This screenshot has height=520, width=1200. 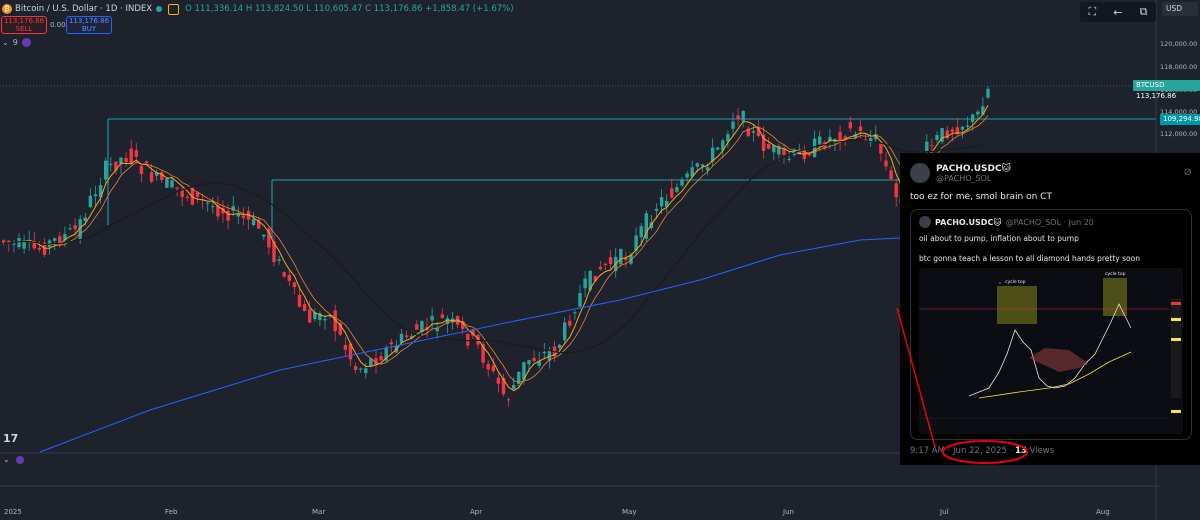 What do you see at coordinates (1179, 44) in the screenshot?
I see `price-tick: 120,000.00` at bounding box center [1179, 44].